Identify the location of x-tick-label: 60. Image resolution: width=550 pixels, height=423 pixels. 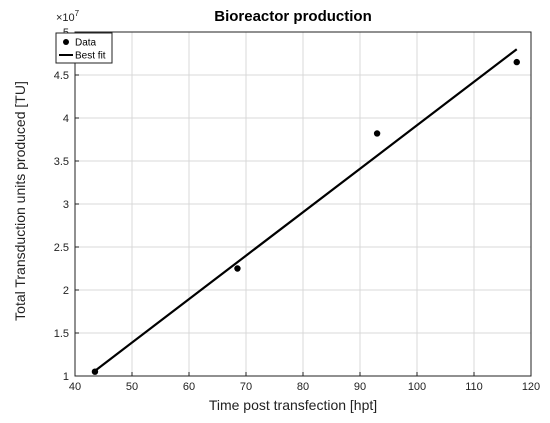
(189, 387).